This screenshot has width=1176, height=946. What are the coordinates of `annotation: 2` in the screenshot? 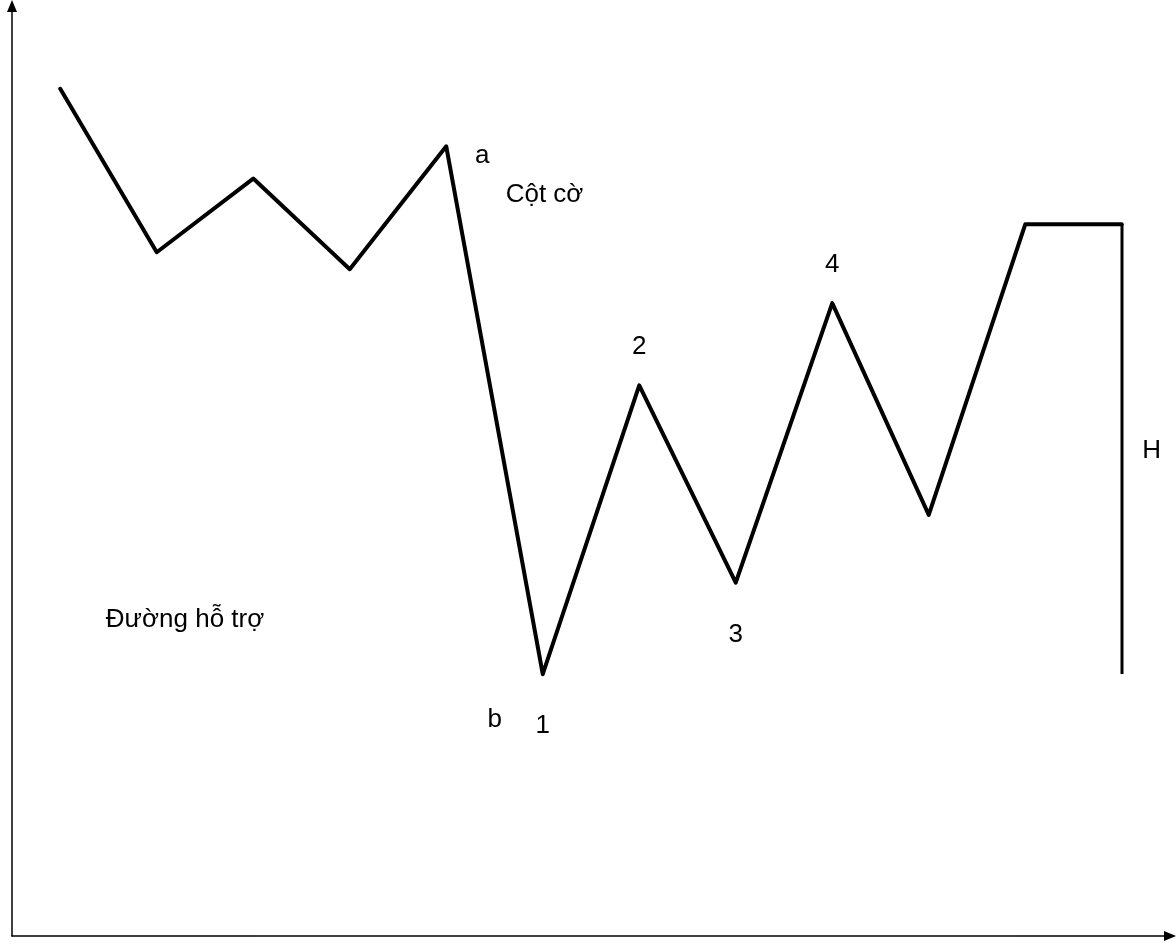 It's located at (639, 345).